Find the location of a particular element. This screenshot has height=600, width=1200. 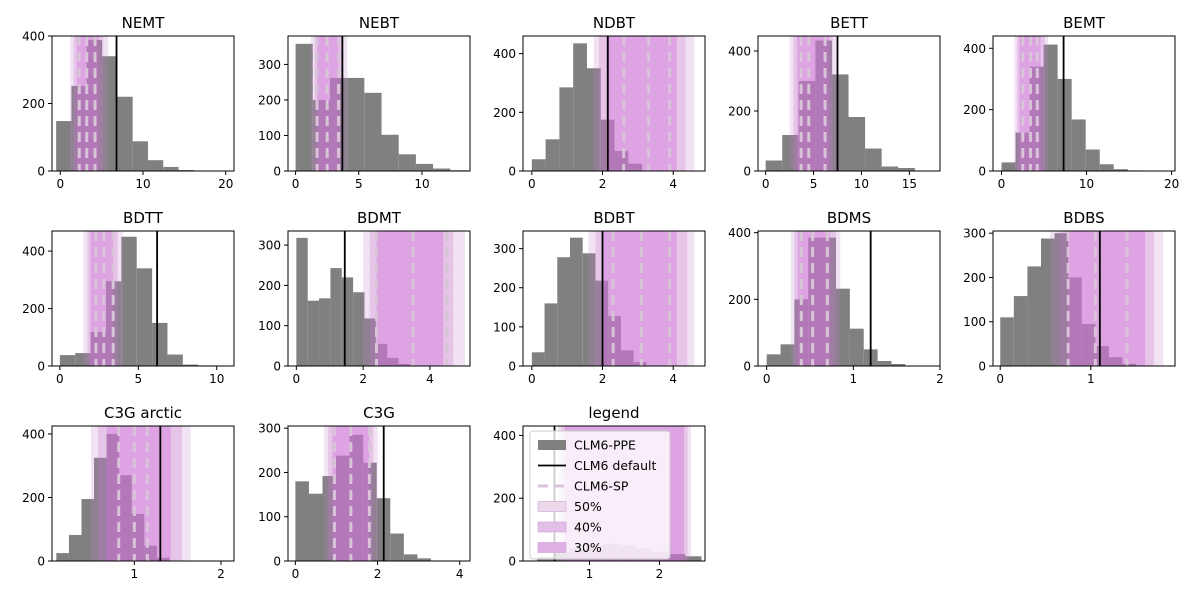

subplot-title: BDMT is located at coordinates (379, 218).